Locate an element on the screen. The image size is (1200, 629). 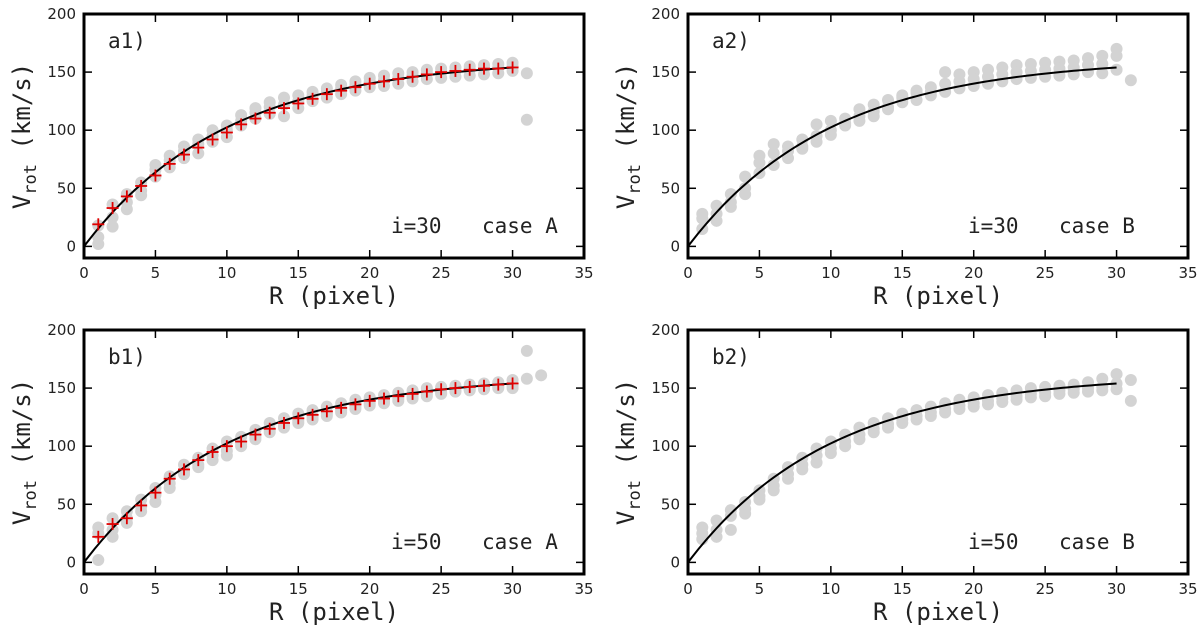
x-tick-label: 0 is located at coordinates (688, 589).